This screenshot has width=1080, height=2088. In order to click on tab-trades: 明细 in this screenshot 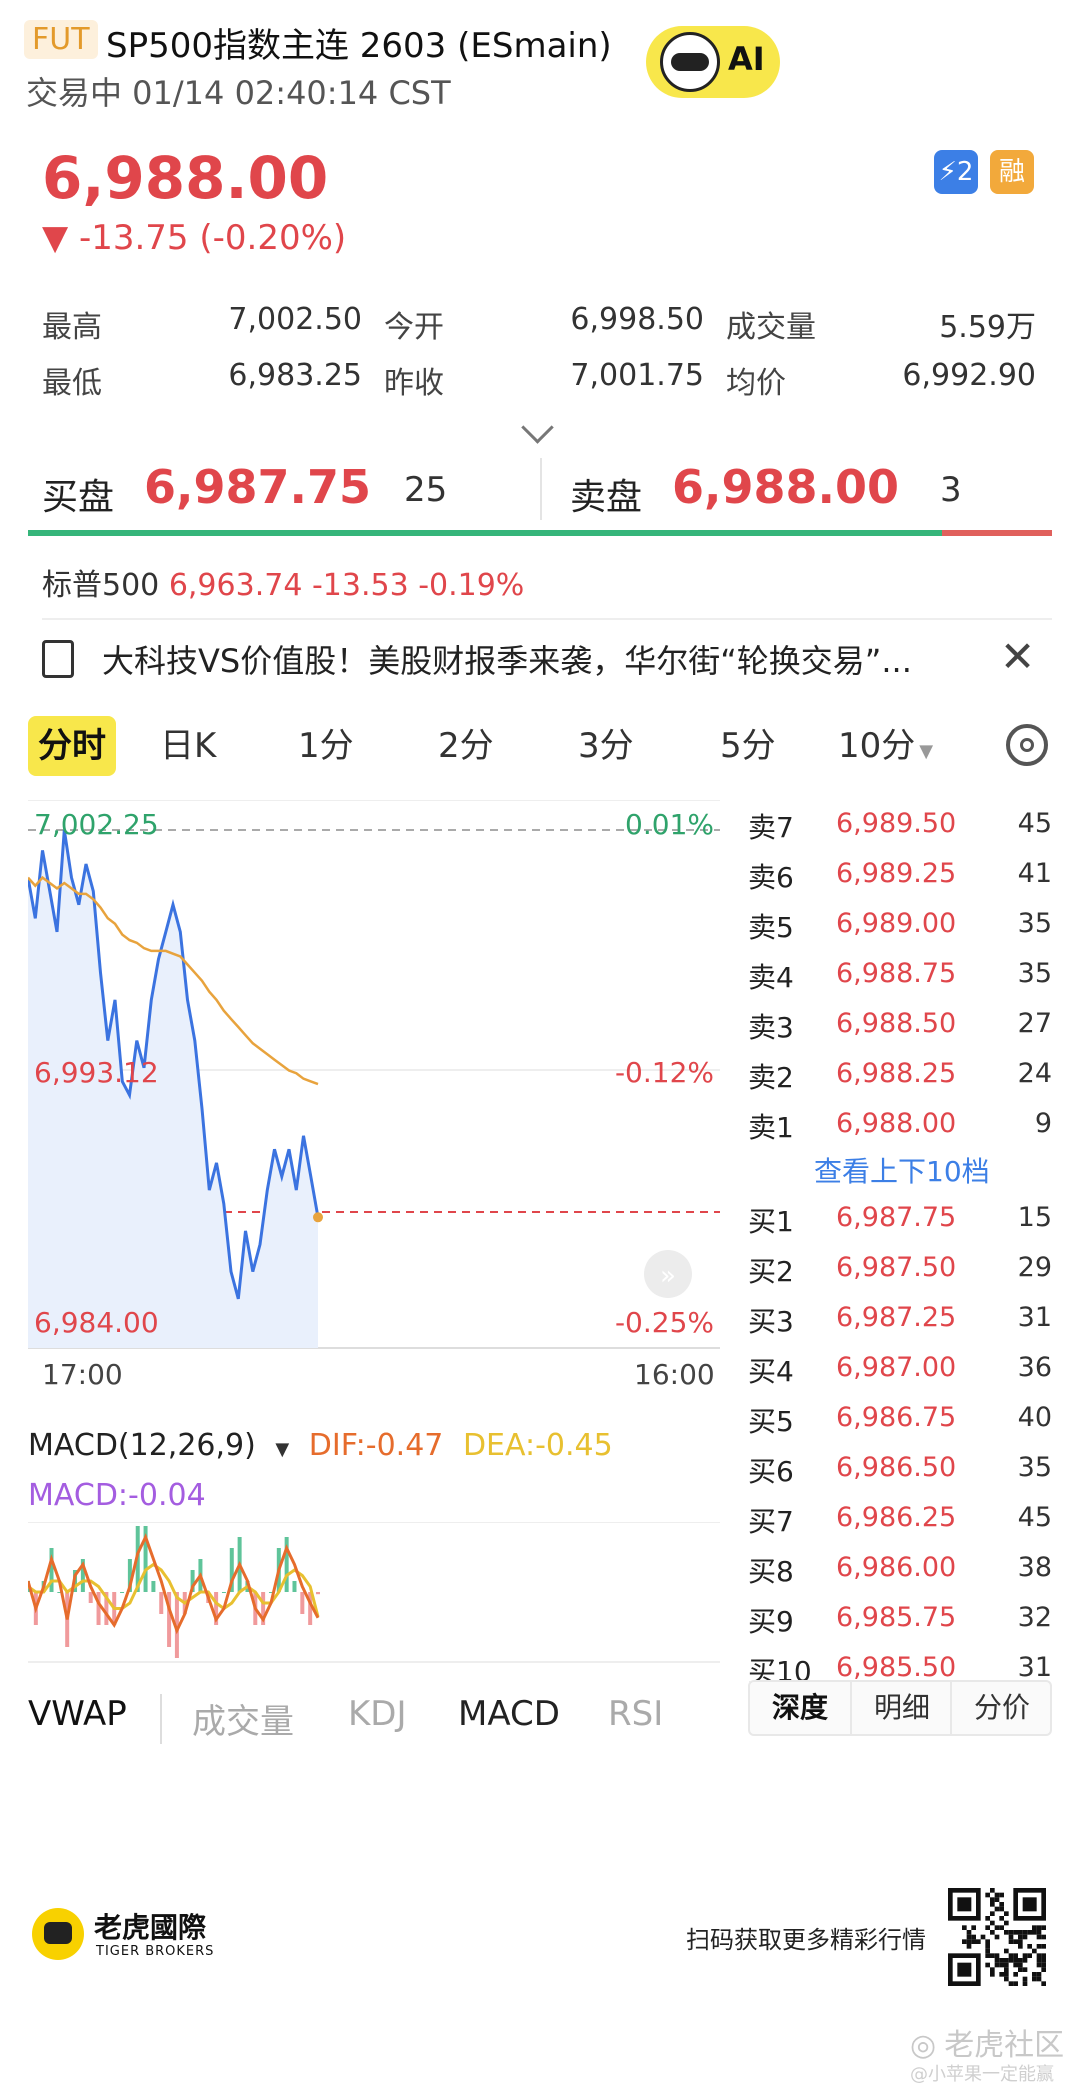, I will do `click(901, 1708)`.